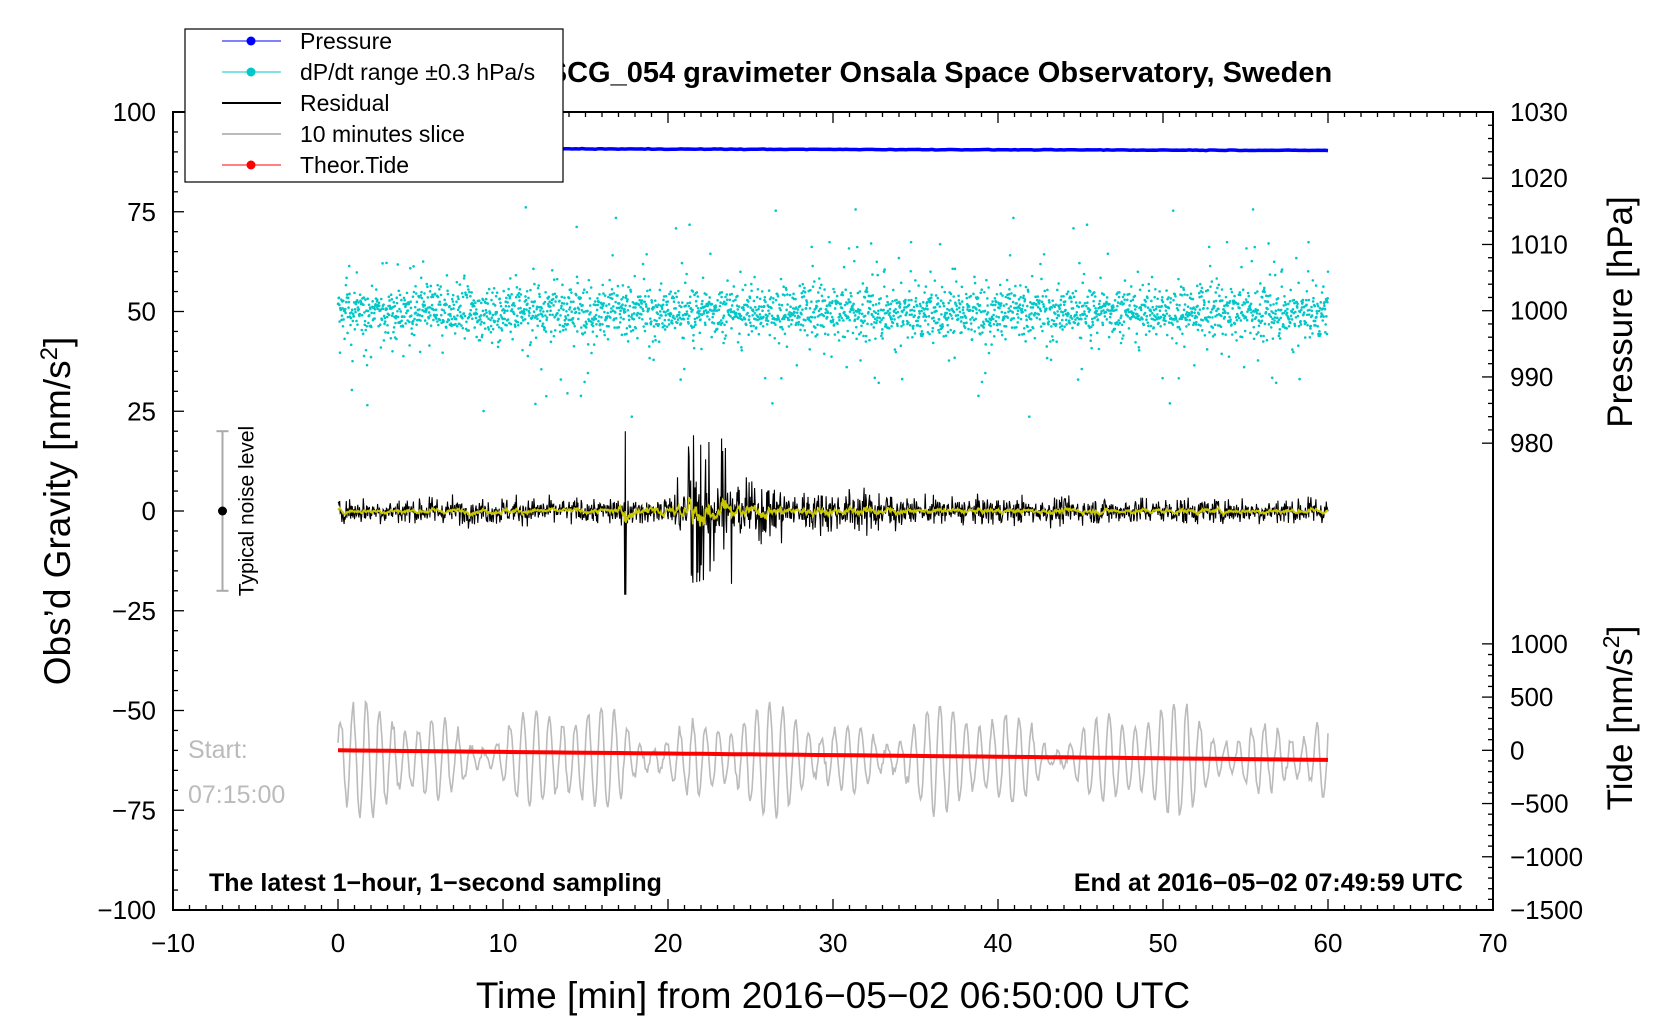  Describe the element at coordinates (1539, 804) in the screenshot. I see `tide-tick-label: −500` at that location.